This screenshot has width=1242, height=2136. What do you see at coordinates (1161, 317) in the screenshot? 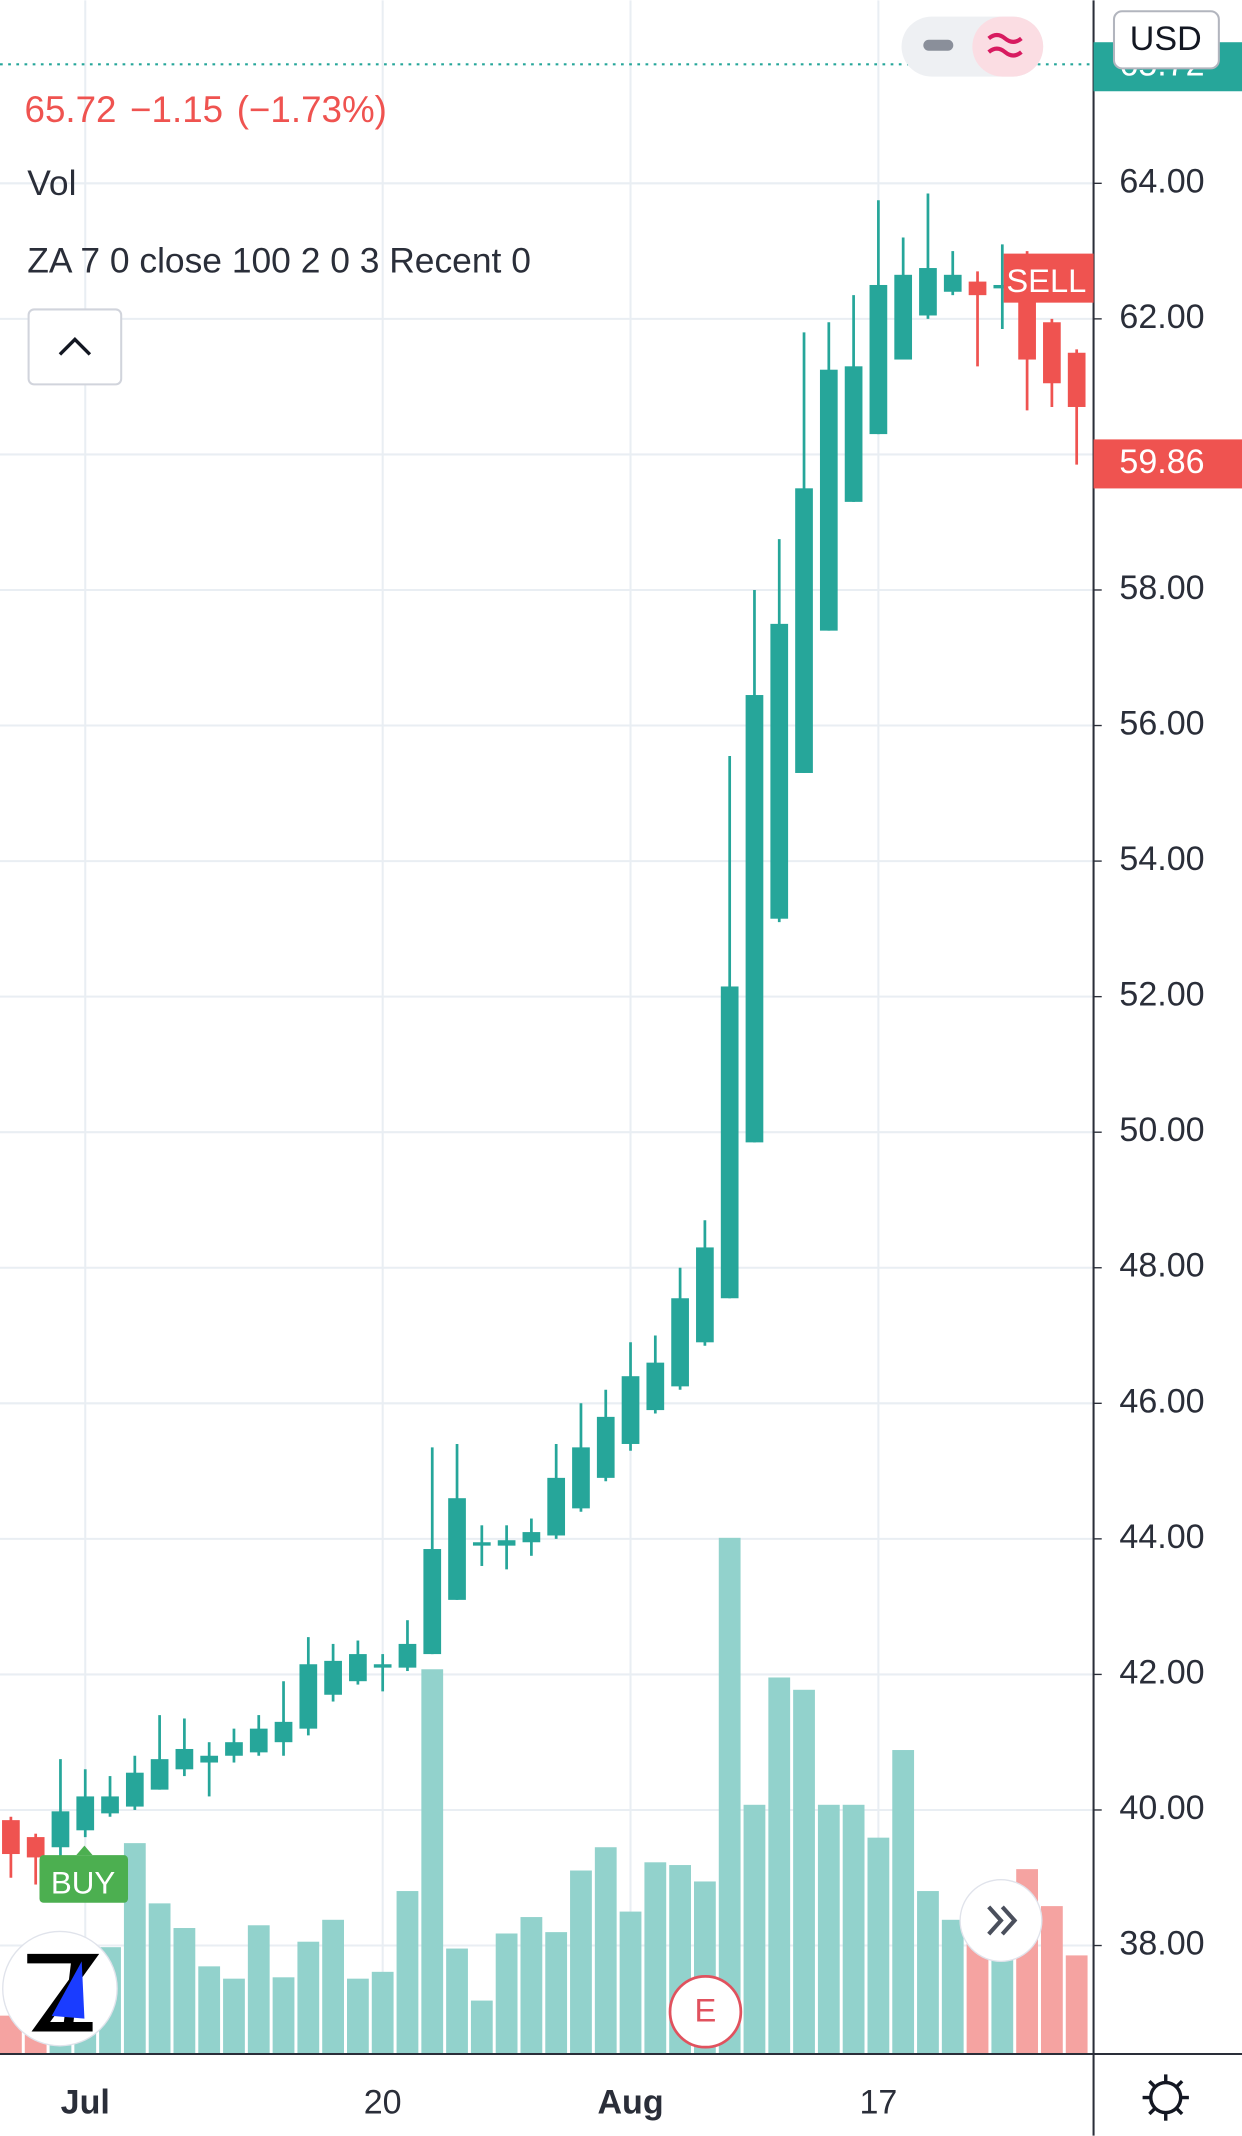
I see `y-tick-label: 62.00` at bounding box center [1161, 317].